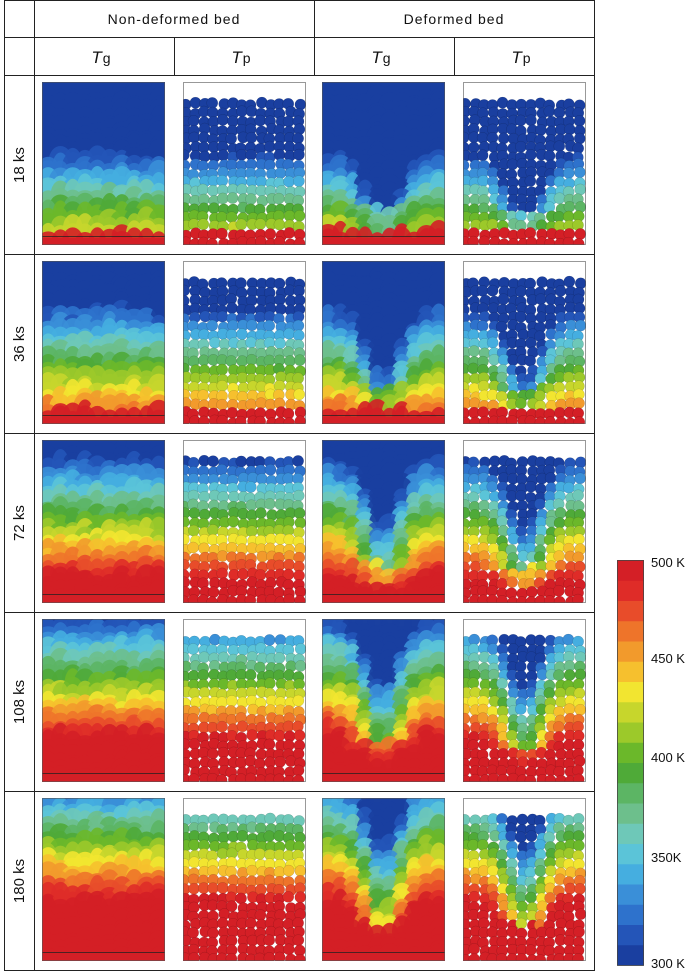 This screenshot has width=700, height=975. Describe the element at coordinates (668, 658) in the screenshot. I see `colorbar-tick-label: 450 K` at that location.